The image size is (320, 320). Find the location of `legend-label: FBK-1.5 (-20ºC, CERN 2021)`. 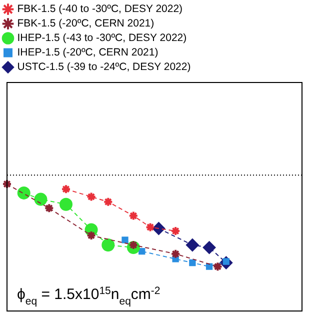

legend-label: FBK-1.5 (-20ºC, CERN 2021) is located at coordinates (85, 24).